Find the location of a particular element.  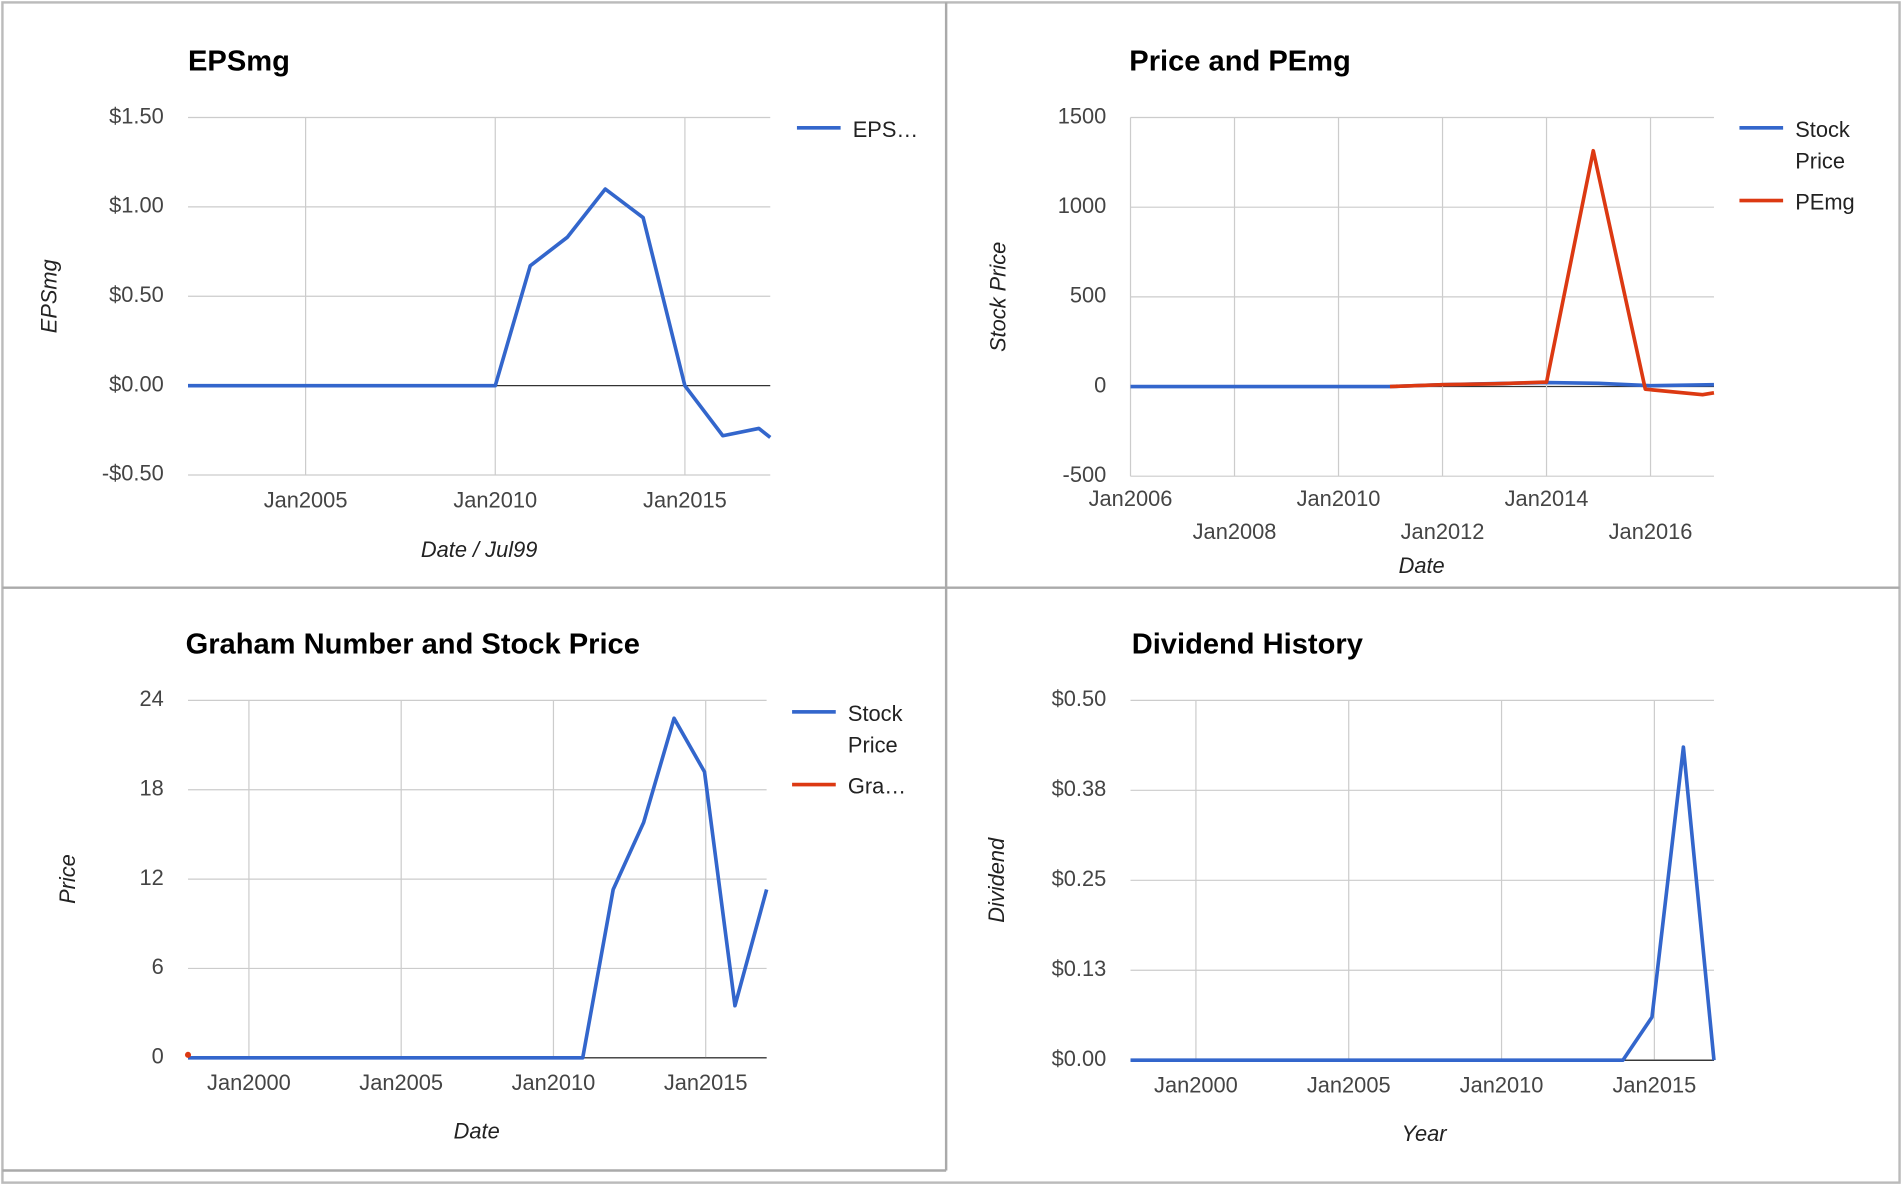

chart-title: Dividend History is located at coordinates (1248, 645).